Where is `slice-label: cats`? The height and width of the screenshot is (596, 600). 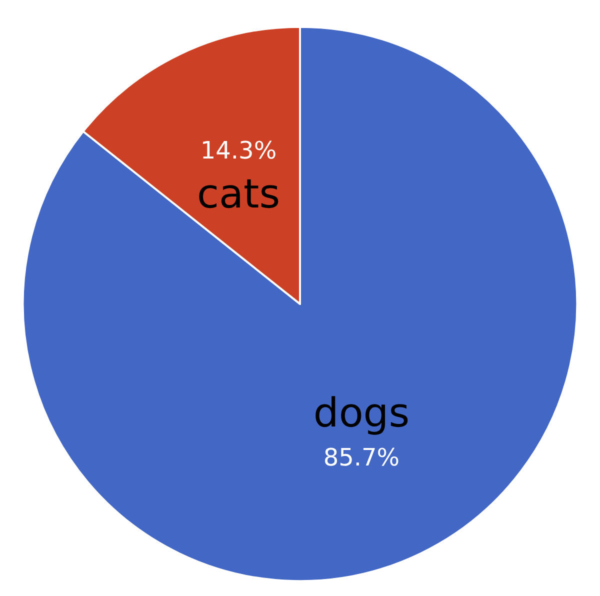
slice-label: cats is located at coordinates (238, 194).